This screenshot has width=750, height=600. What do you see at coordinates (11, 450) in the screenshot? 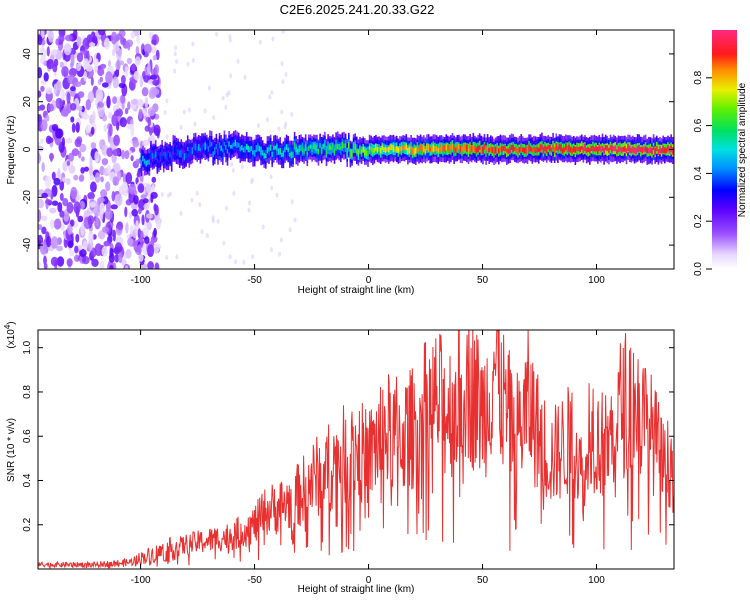
I see `snr-y-axis-label: SNR (10 * v/v)` at bounding box center [11, 450].